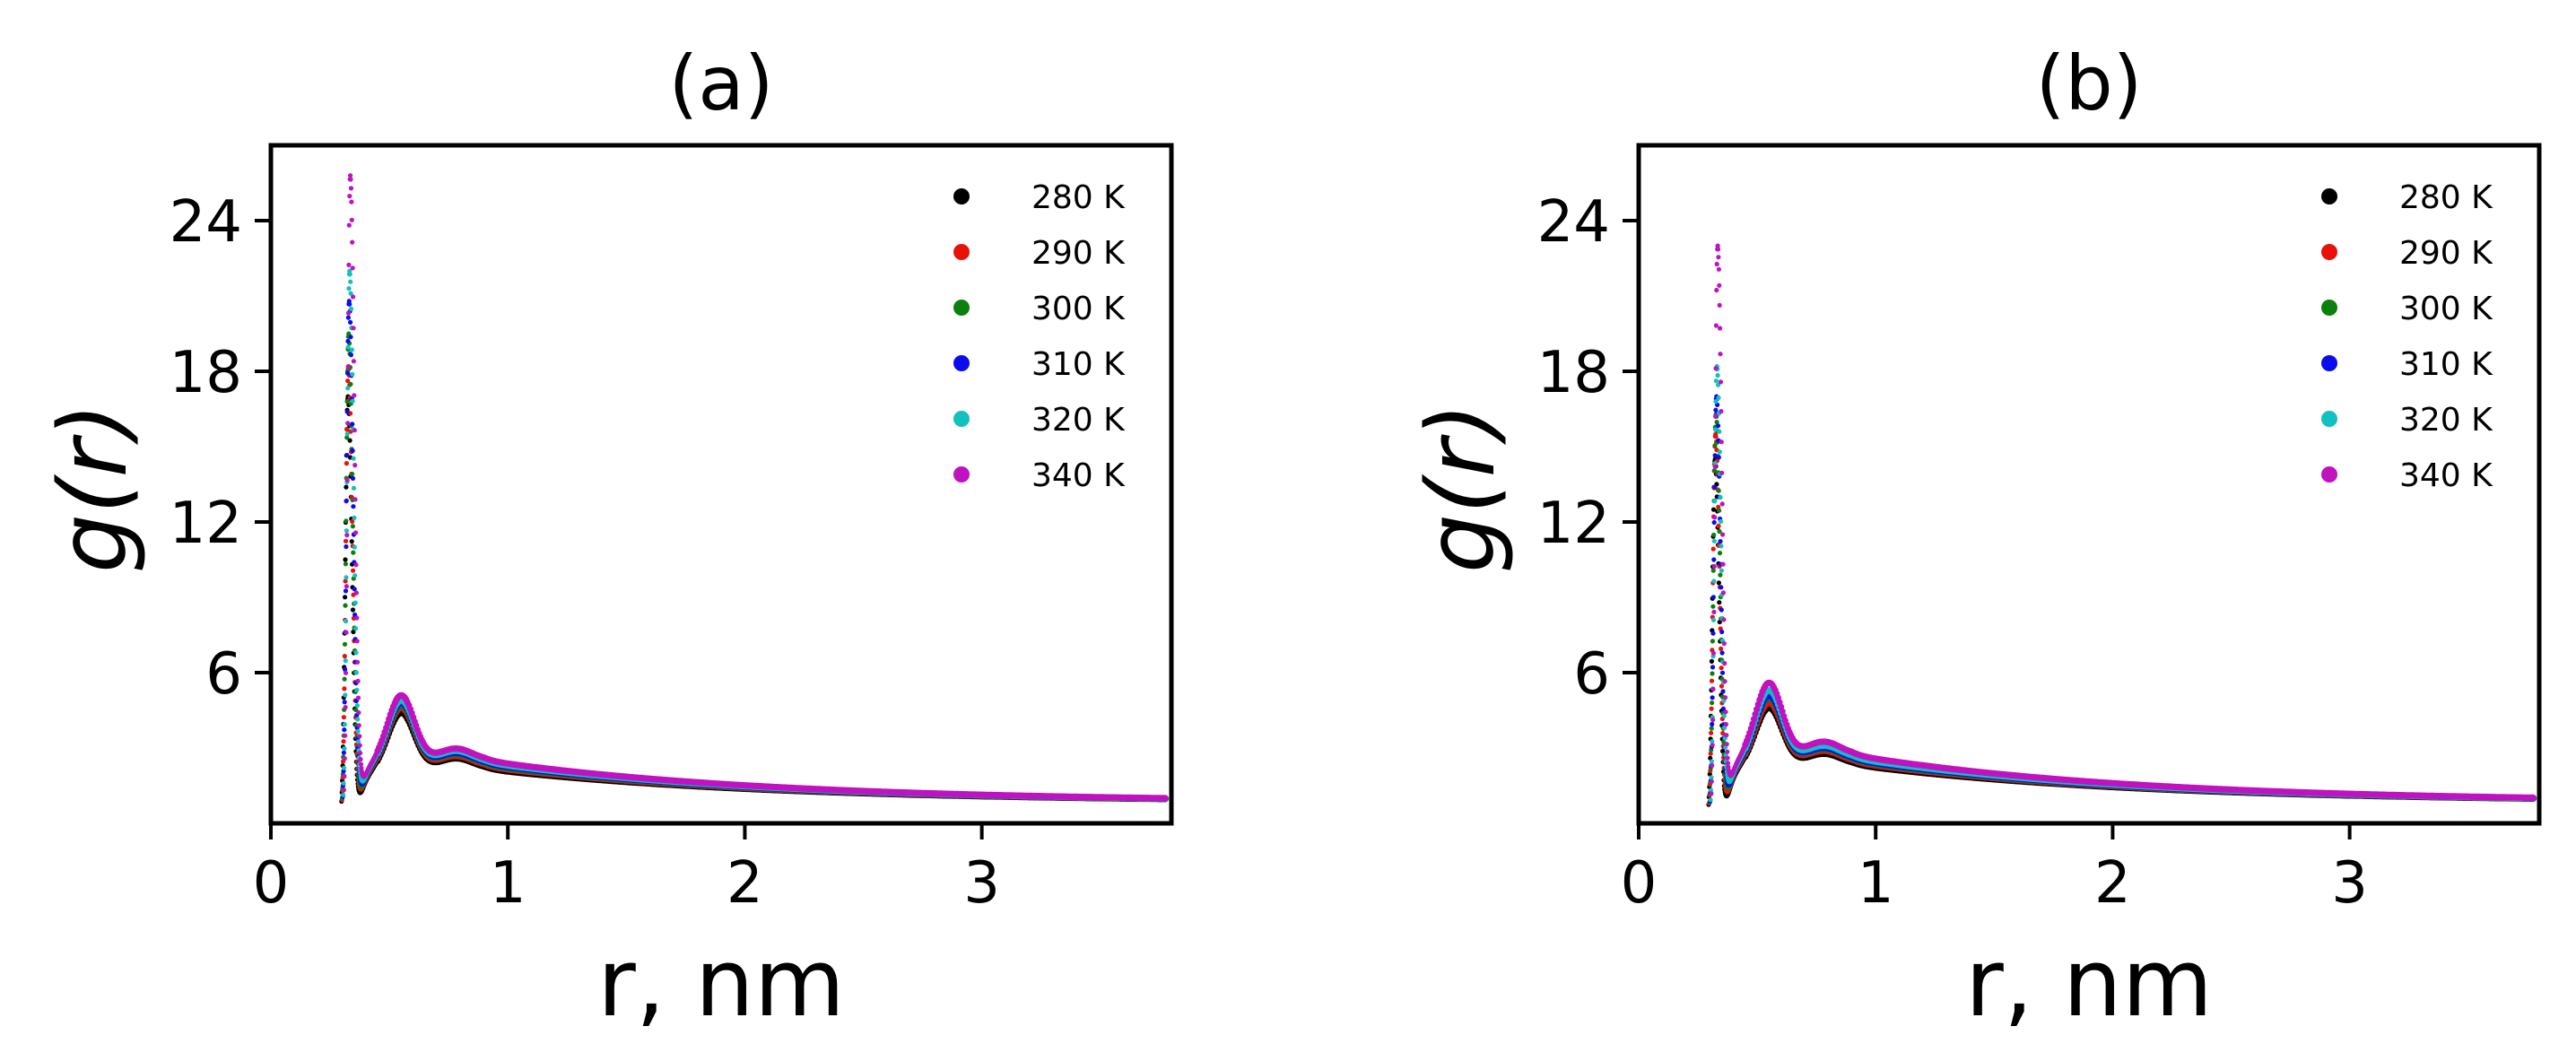  What do you see at coordinates (1078, 420) in the screenshot?
I see `legend-label: 320 K` at bounding box center [1078, 420].